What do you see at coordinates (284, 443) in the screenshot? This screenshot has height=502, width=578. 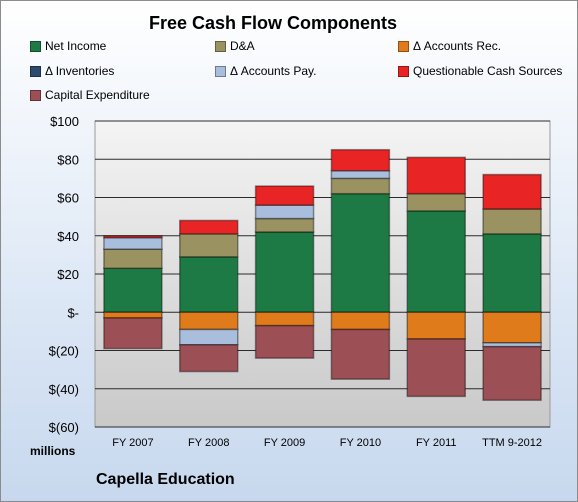 I see `x-tick-label: FY 2009` at bounding box center [284, 443].